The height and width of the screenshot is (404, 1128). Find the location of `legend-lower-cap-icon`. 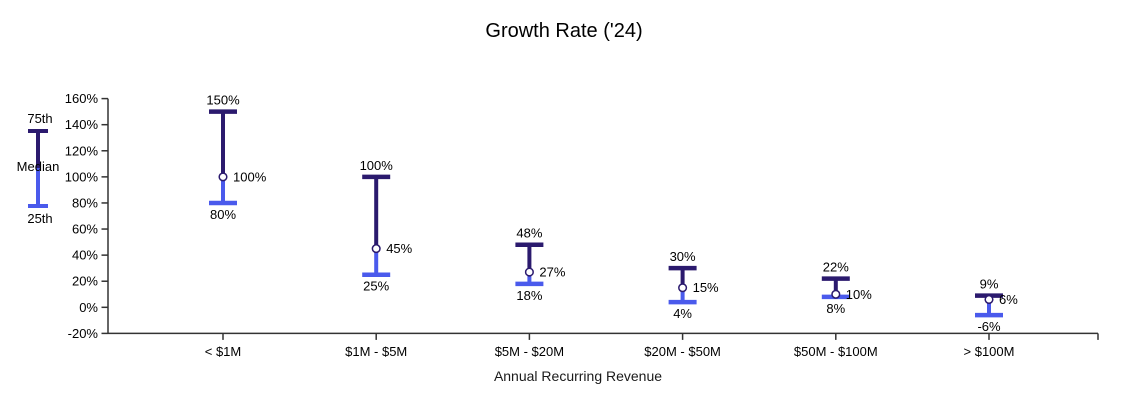

legend-lower-cap-icon is located at coordinates (38, 206).